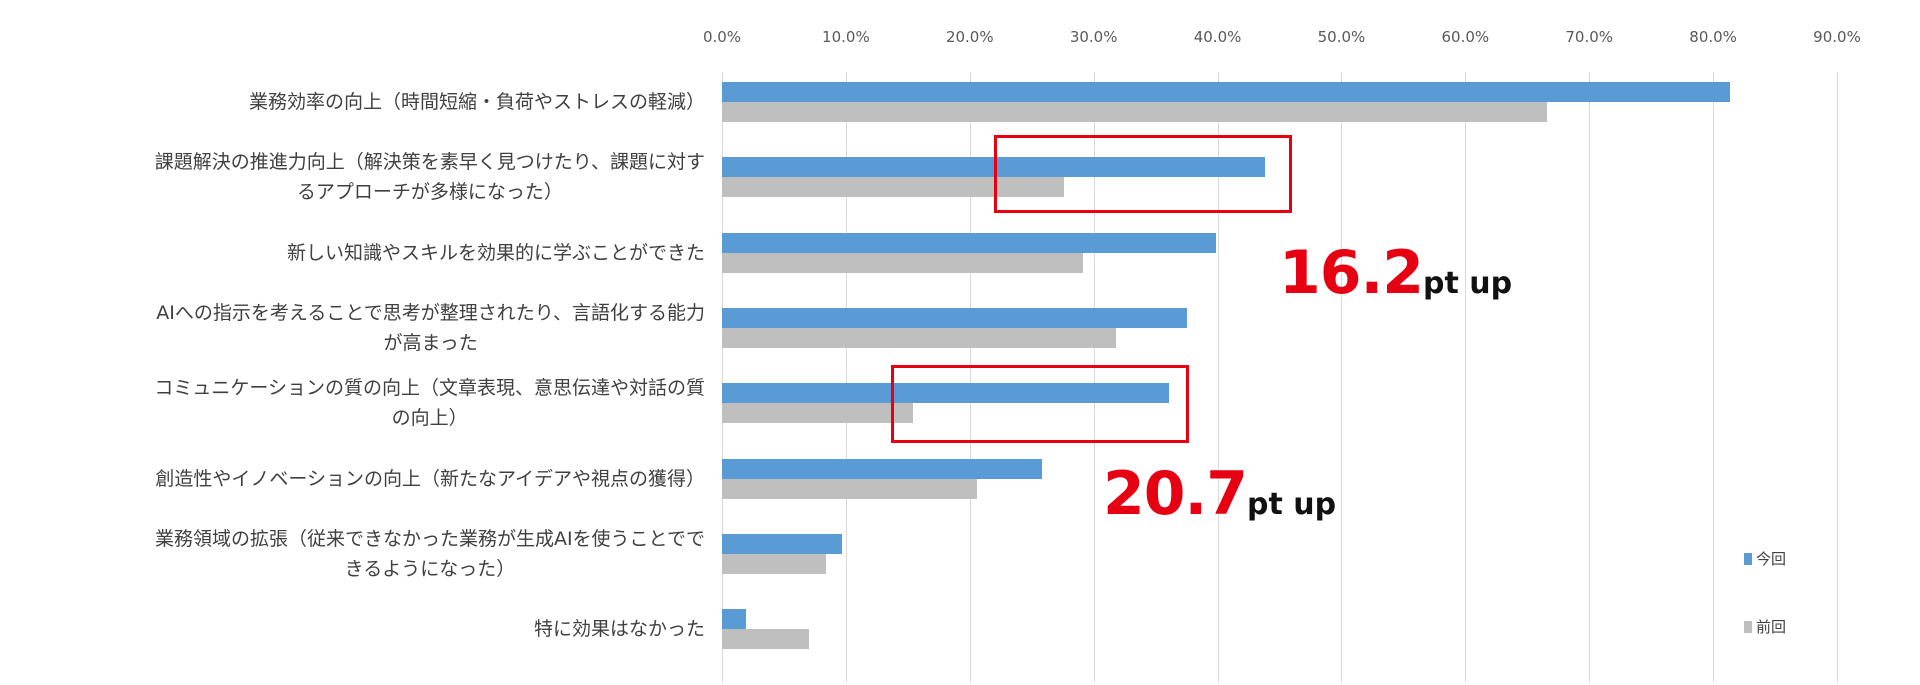  I want to click on annotation-2: 20.7pt up, so click(1219, 494).